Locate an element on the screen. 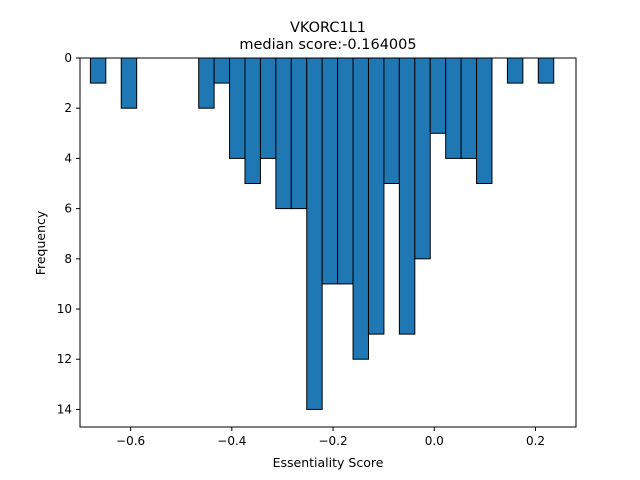  y-tick-label: 2 is located at coordinates (68, 108).